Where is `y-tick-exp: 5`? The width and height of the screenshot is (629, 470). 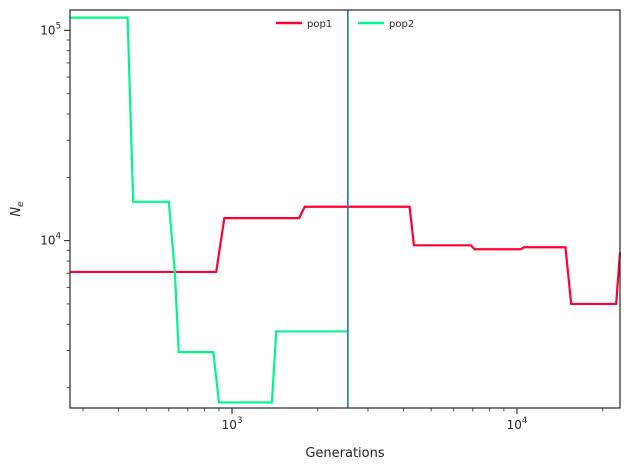
y-tick-exp: 5 is located at coordinates (58, 26).